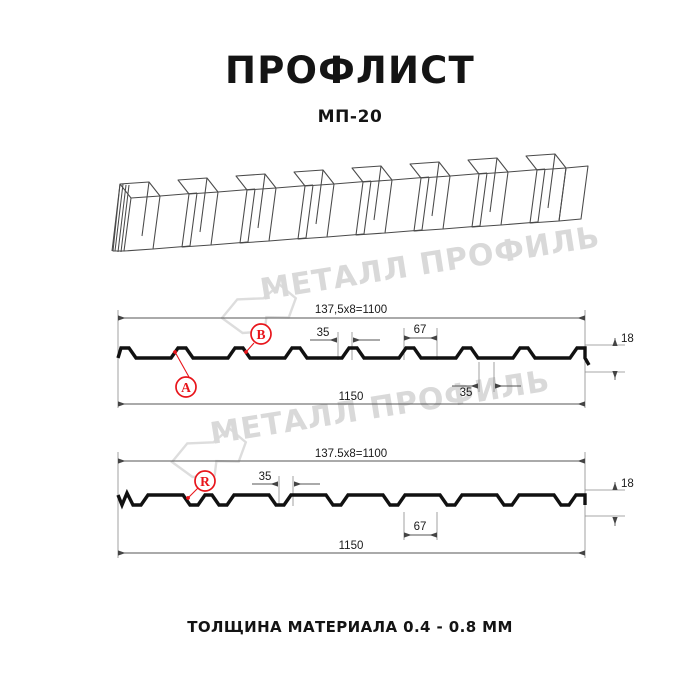 This screenshot has width=700, height=700. Describe the element at coordinates (351, 499) in the screenshot. I see `profile-outline-section2` at that location.